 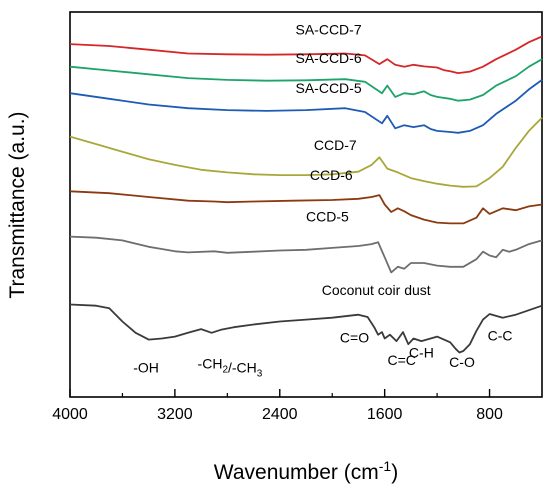 I want to click on series-line-coconut-coir-dust, so click(x=306, y=328).